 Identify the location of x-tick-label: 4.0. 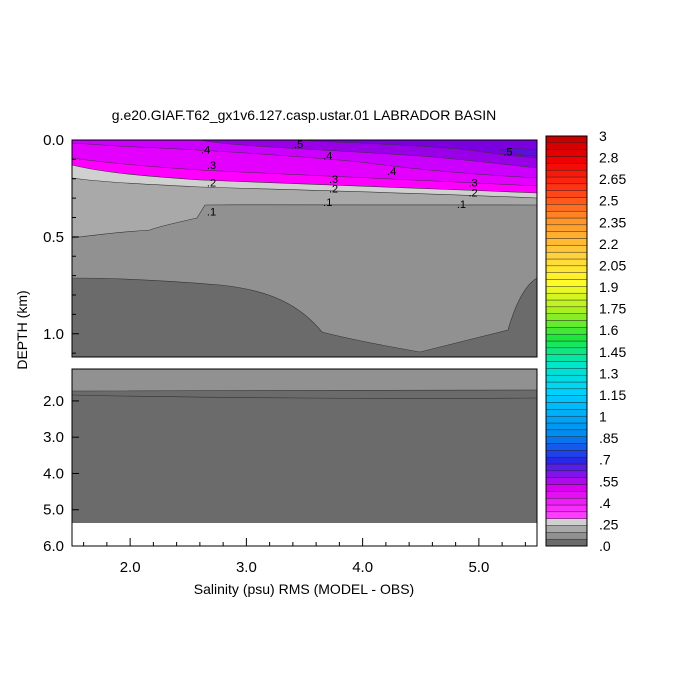
(362, 567).